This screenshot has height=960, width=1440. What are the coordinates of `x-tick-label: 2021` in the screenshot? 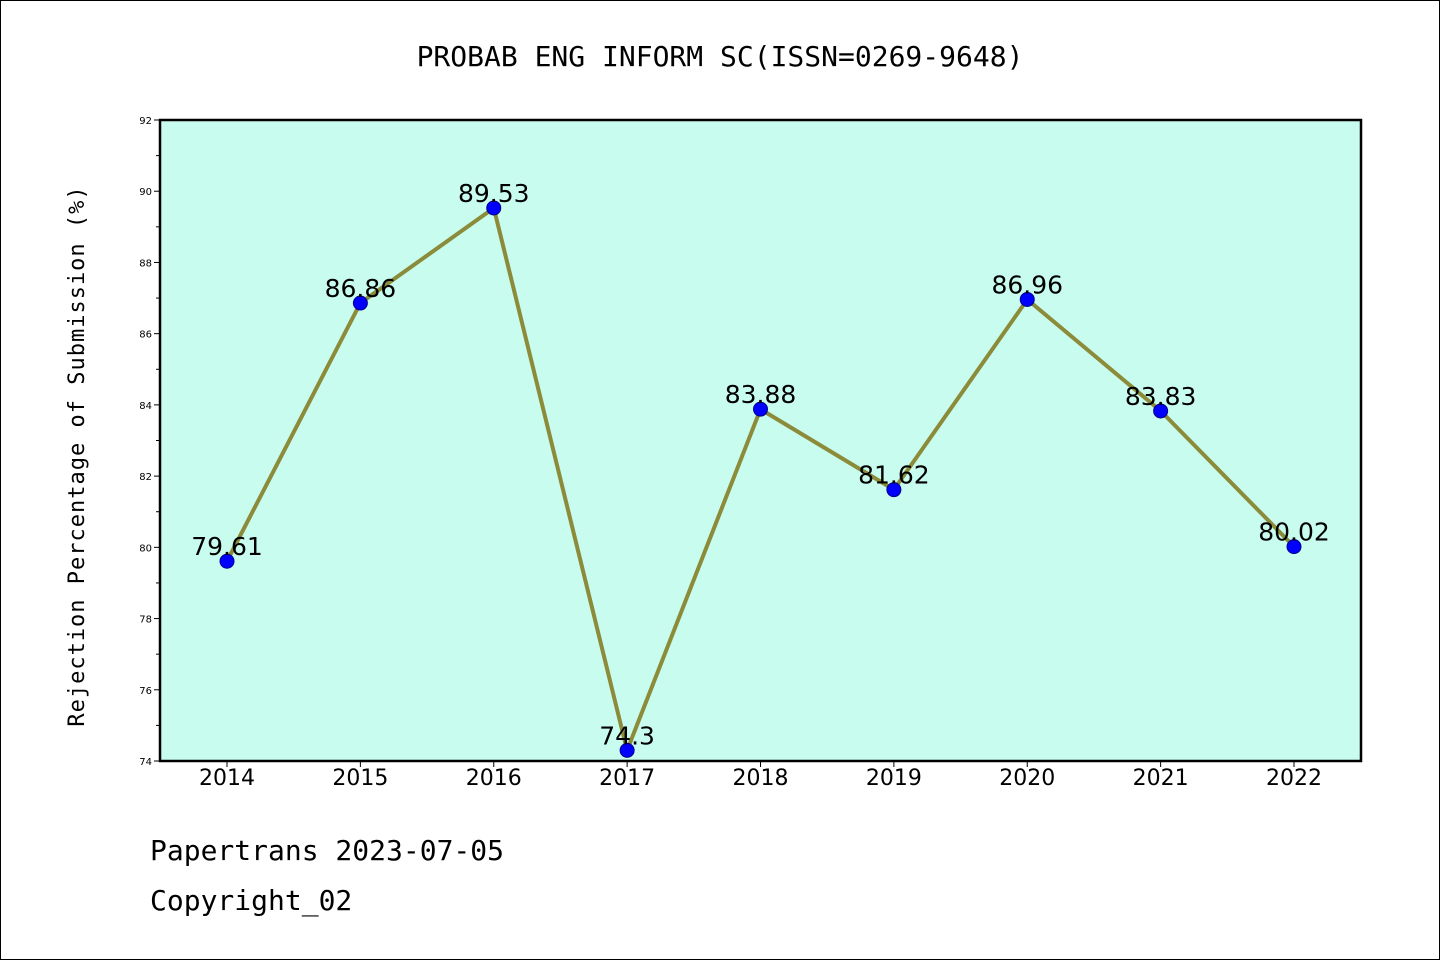 It's located at (1161, 778).